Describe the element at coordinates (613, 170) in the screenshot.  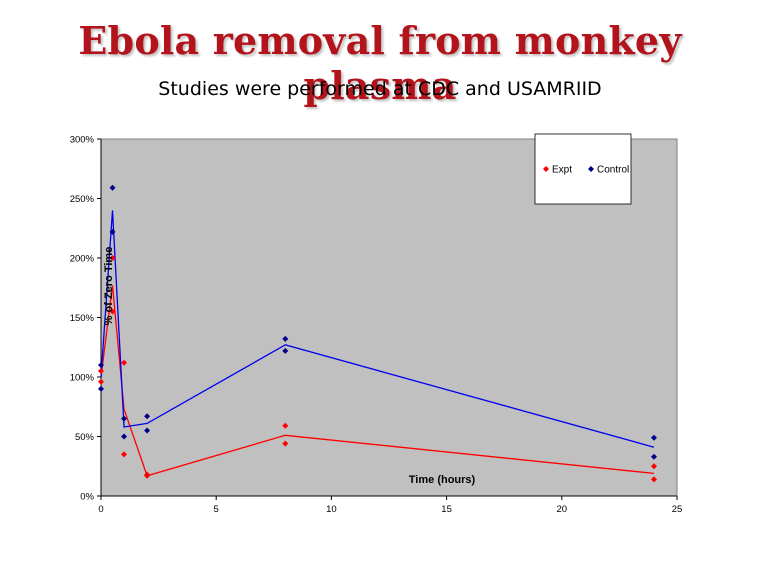
I see `legend-label-control: Control` at that location.